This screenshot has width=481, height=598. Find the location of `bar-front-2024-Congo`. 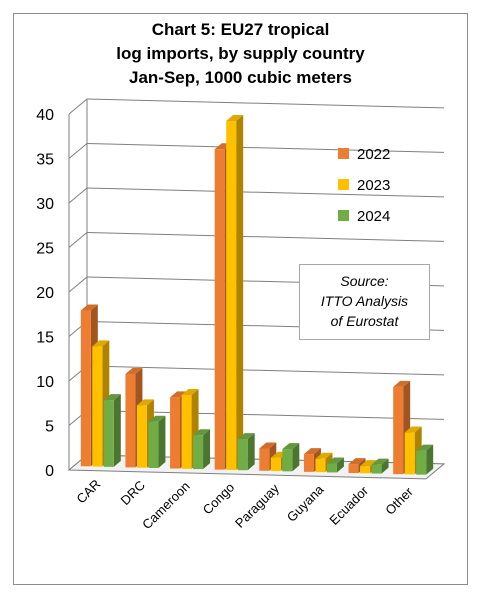

bar-front-2024-Congo is located at coordinates (242, 455).